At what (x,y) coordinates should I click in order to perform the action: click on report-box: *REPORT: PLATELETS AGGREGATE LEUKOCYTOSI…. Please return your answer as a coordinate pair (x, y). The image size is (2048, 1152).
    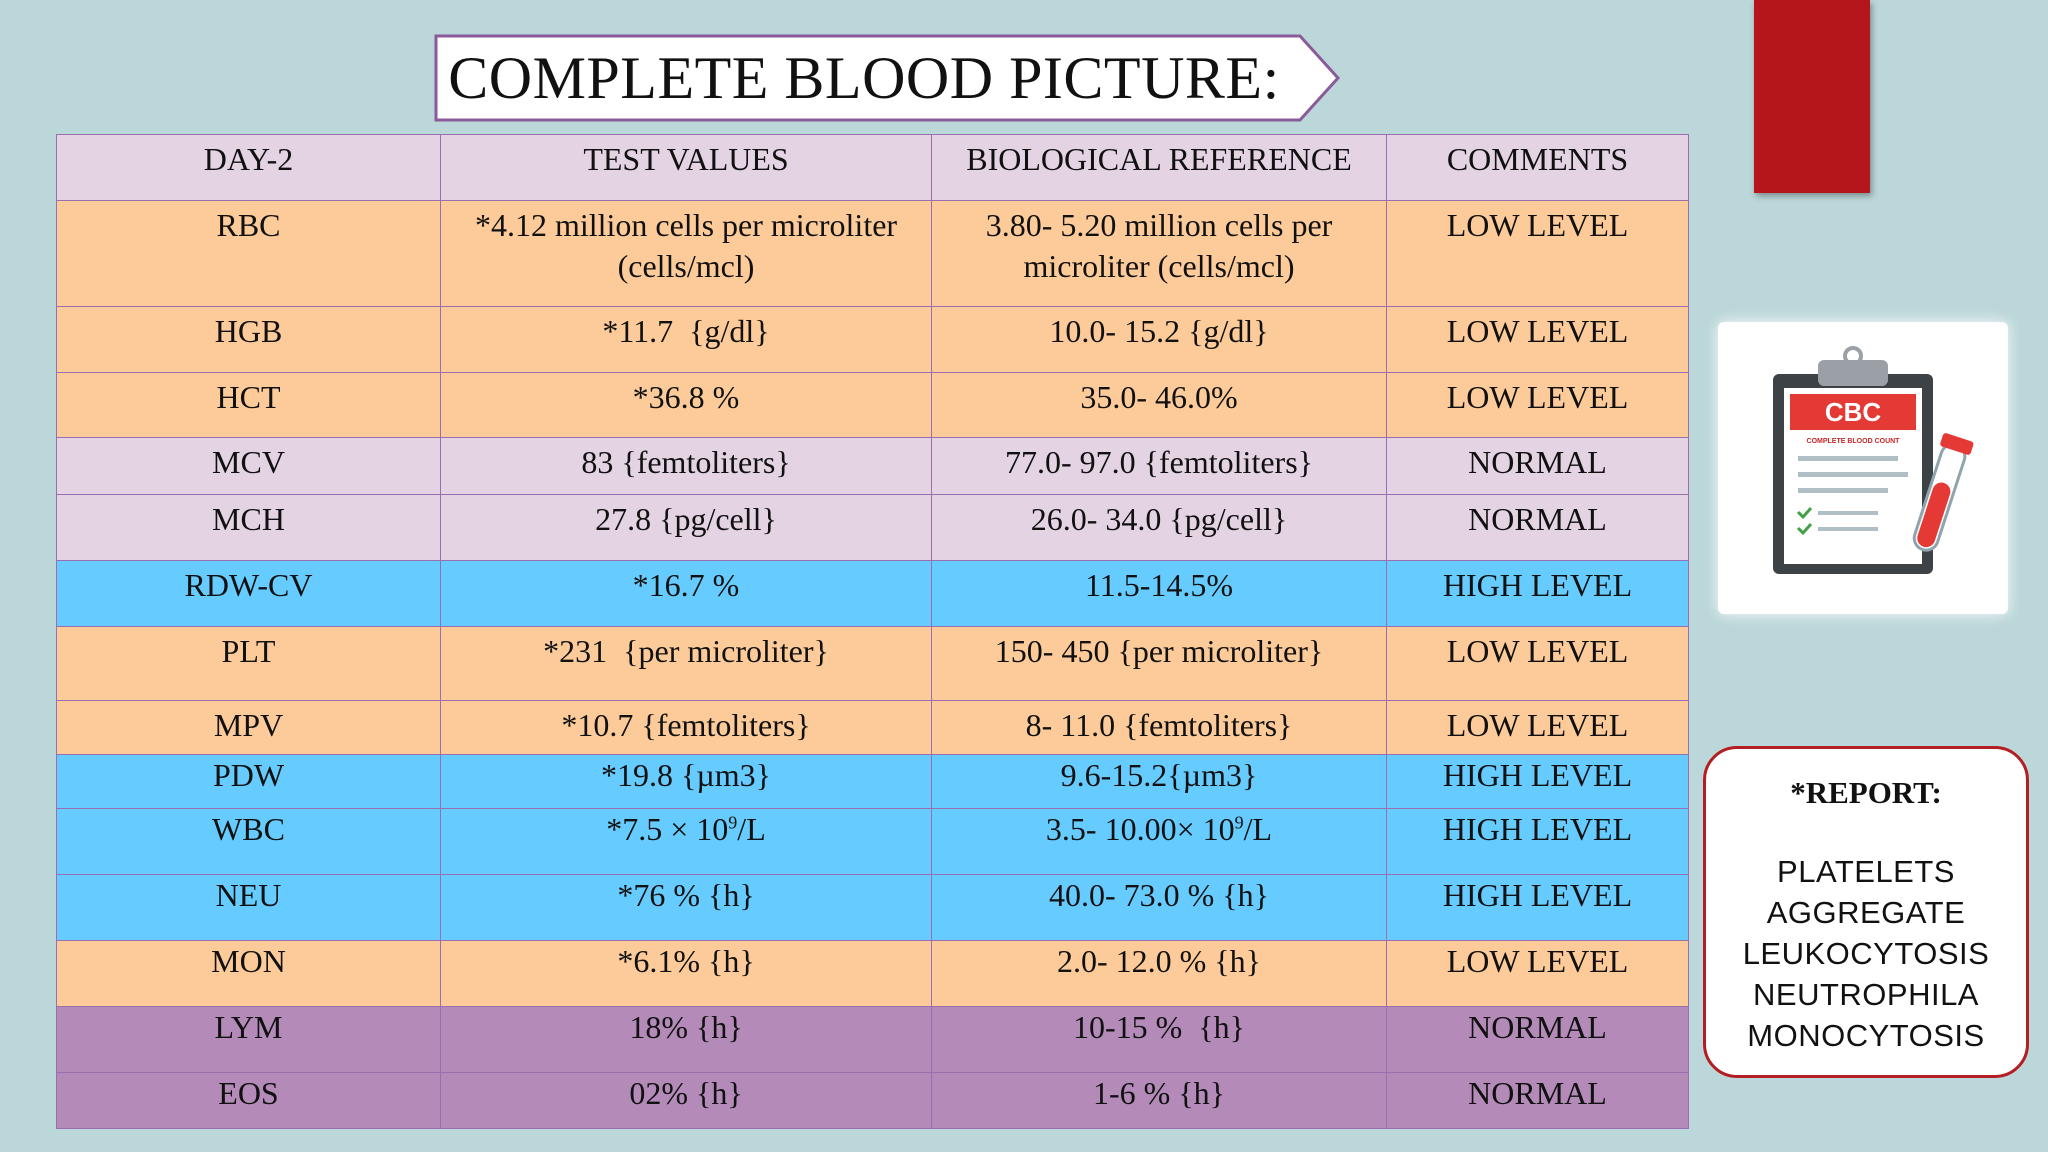
    Looking at the image, I should click on (1866, 912).